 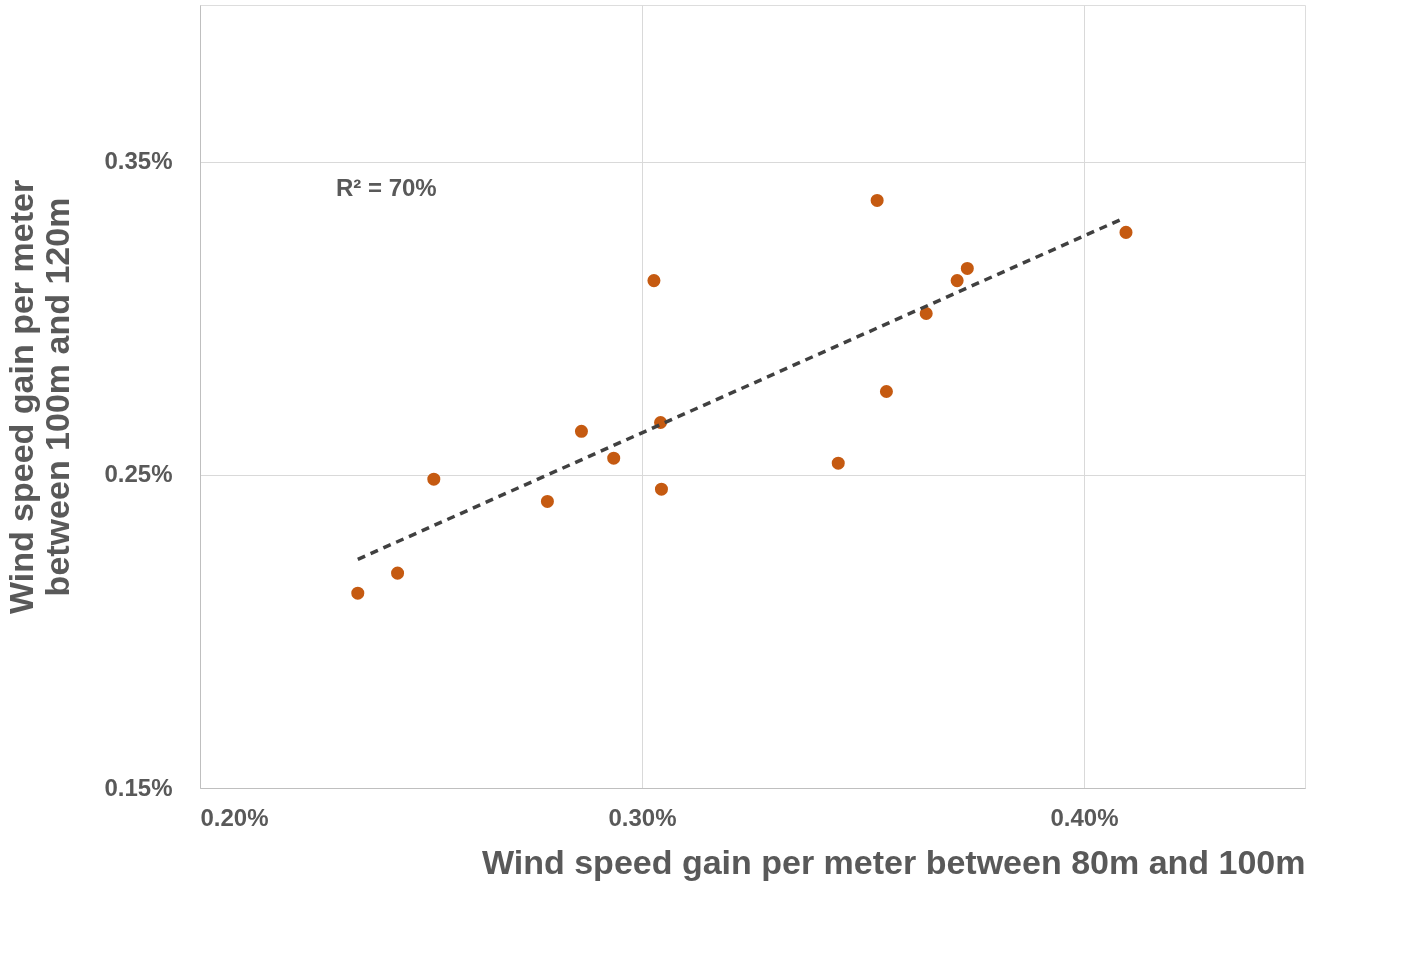 I want to click on x-tick-label: 0.40%, so click(x=1084, y=817).